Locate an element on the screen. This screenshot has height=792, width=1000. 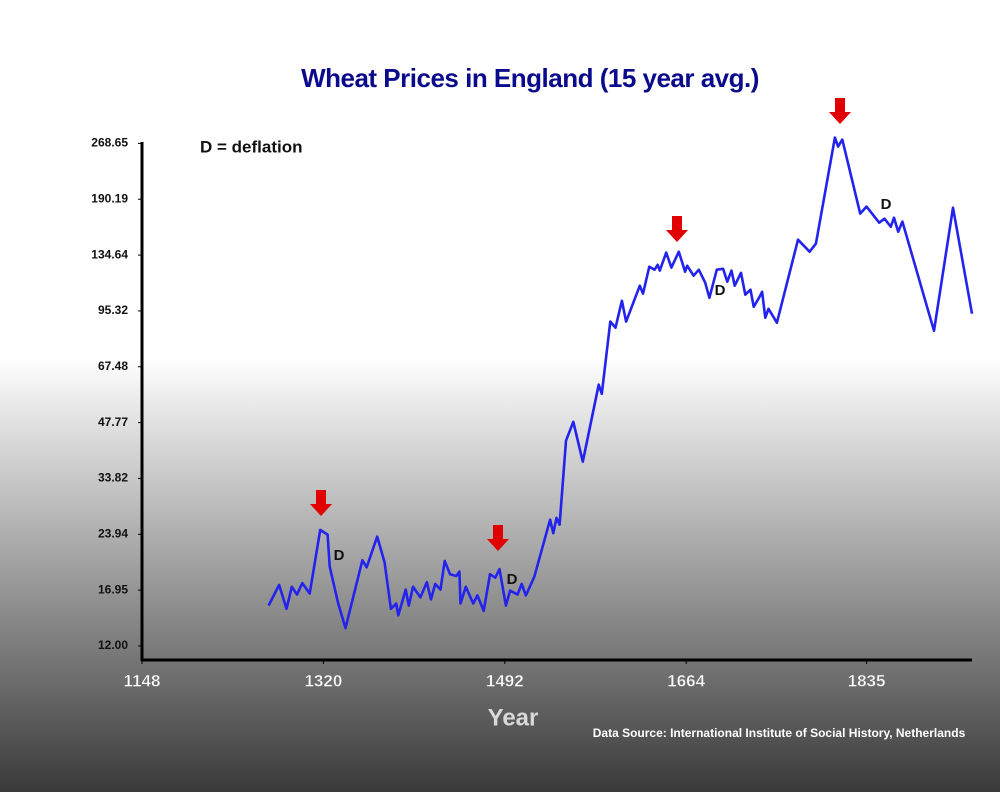
y-tick-label: 33.82 is located at coordinates (113, 478).